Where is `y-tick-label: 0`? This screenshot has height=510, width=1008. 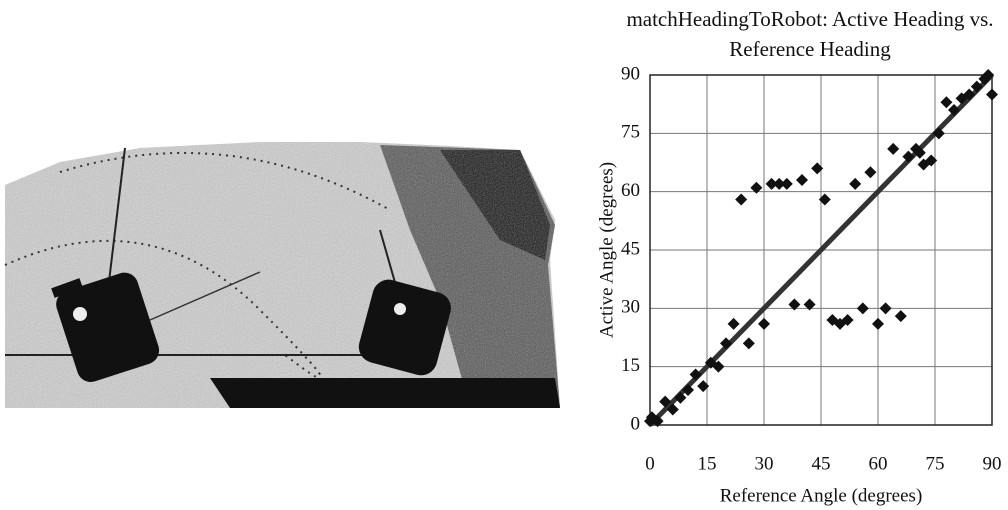
y-tick-label: 0 is located at coordinates (636, 423).